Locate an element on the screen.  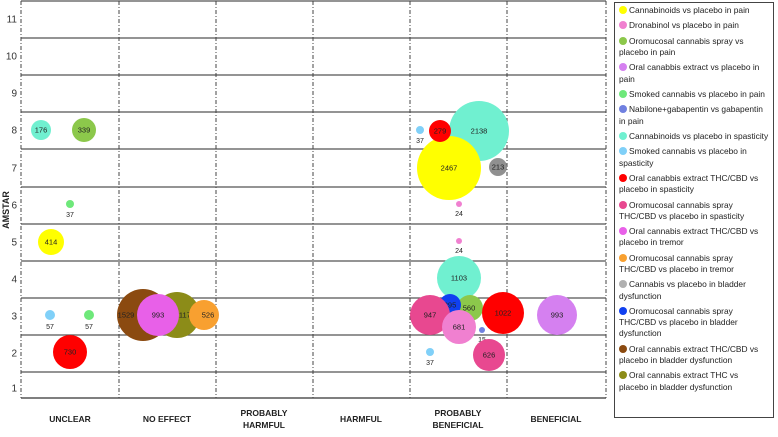
x-category-label: UNCLEAR is located at coordinates (70, 419).